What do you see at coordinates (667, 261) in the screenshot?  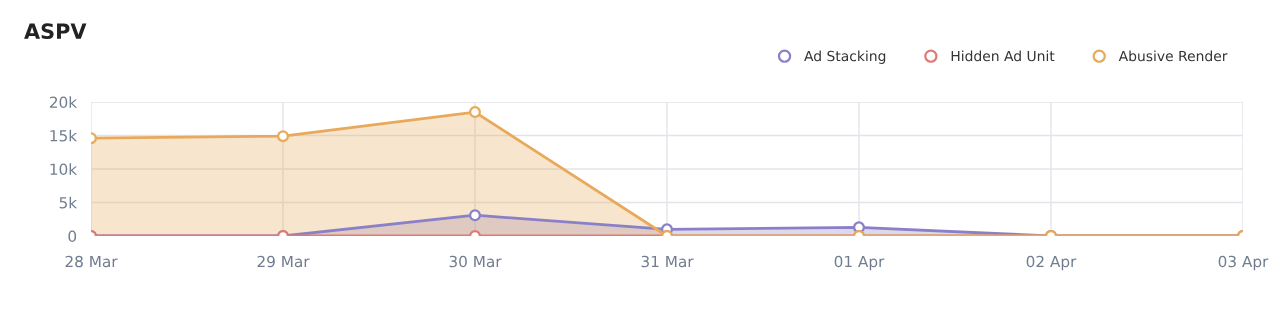 I see `x-tick-label: 31 Mar` at bounding box center [667, 261].